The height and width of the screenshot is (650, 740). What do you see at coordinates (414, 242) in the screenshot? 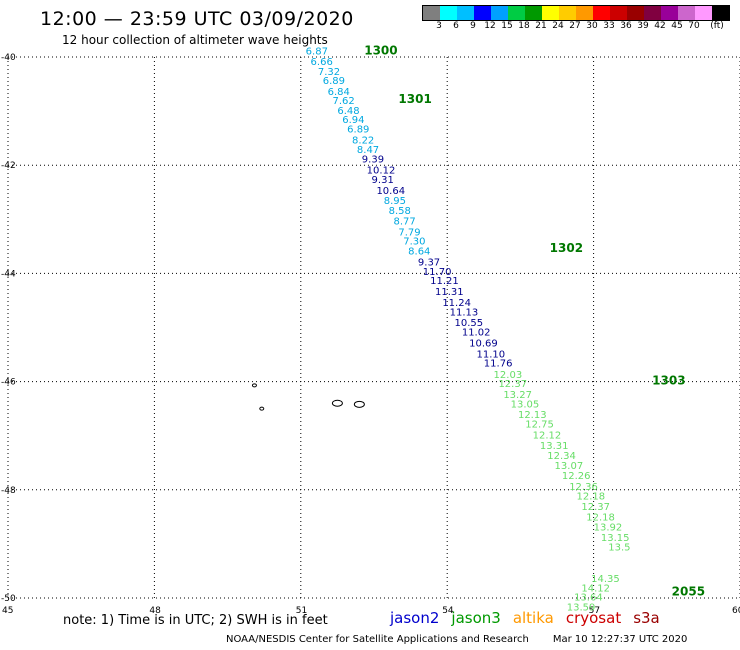
I see `wave-height-value: 7.30` at bounding box center [414, 242].